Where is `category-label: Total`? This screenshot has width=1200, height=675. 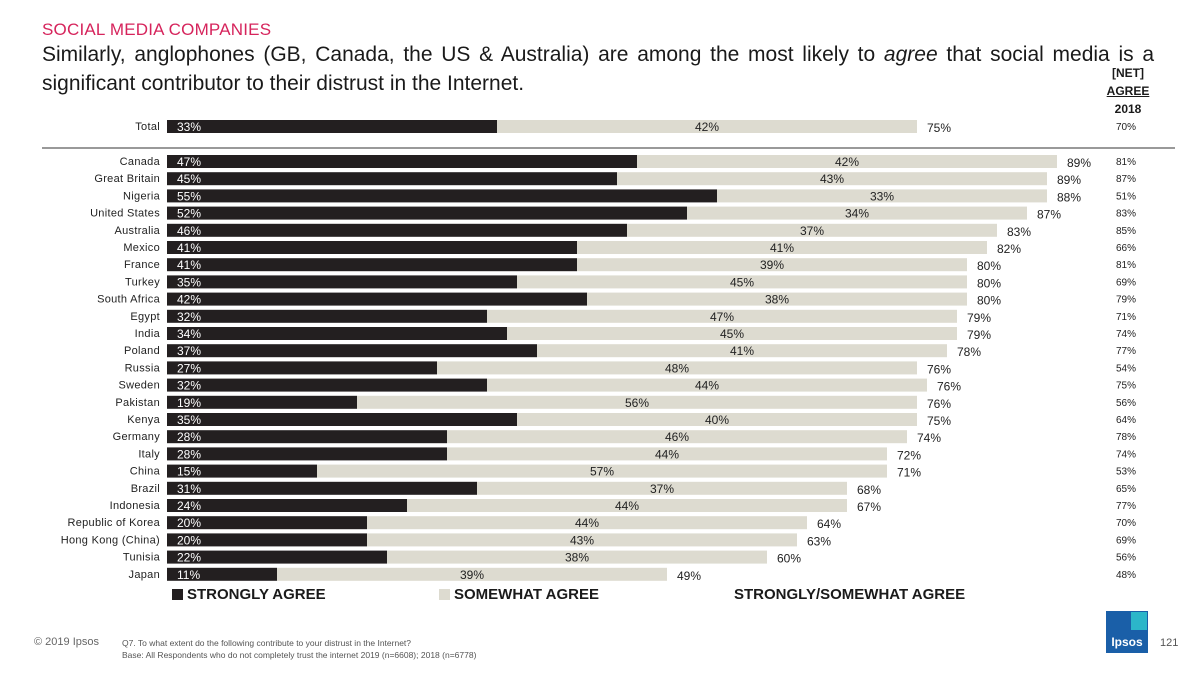 category-label: Total is located at coordinates (147, 127).